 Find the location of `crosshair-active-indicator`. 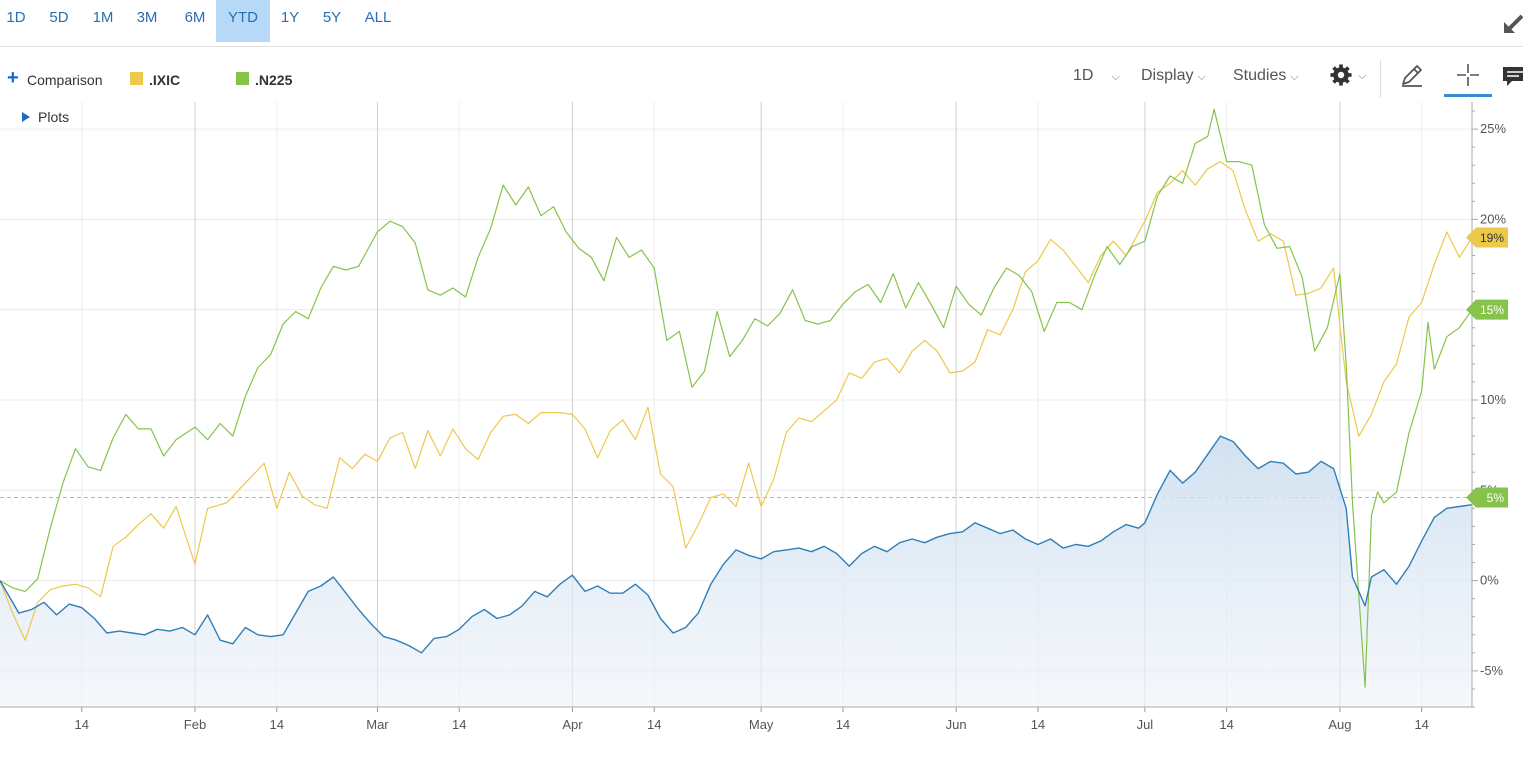

crosshair-active-indicator is located at coordinates (1468, 95).